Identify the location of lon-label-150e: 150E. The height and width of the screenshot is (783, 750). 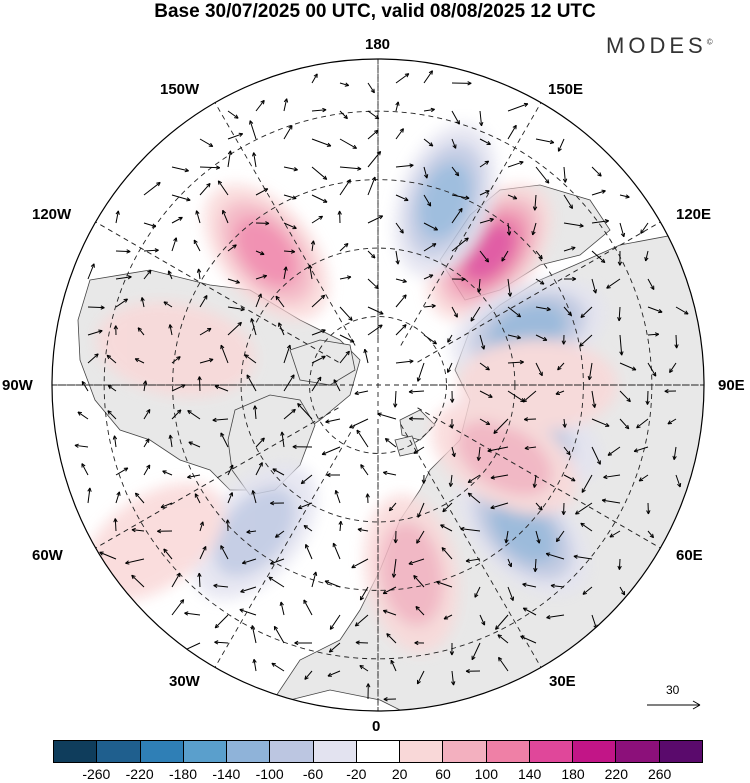
(566, 89).